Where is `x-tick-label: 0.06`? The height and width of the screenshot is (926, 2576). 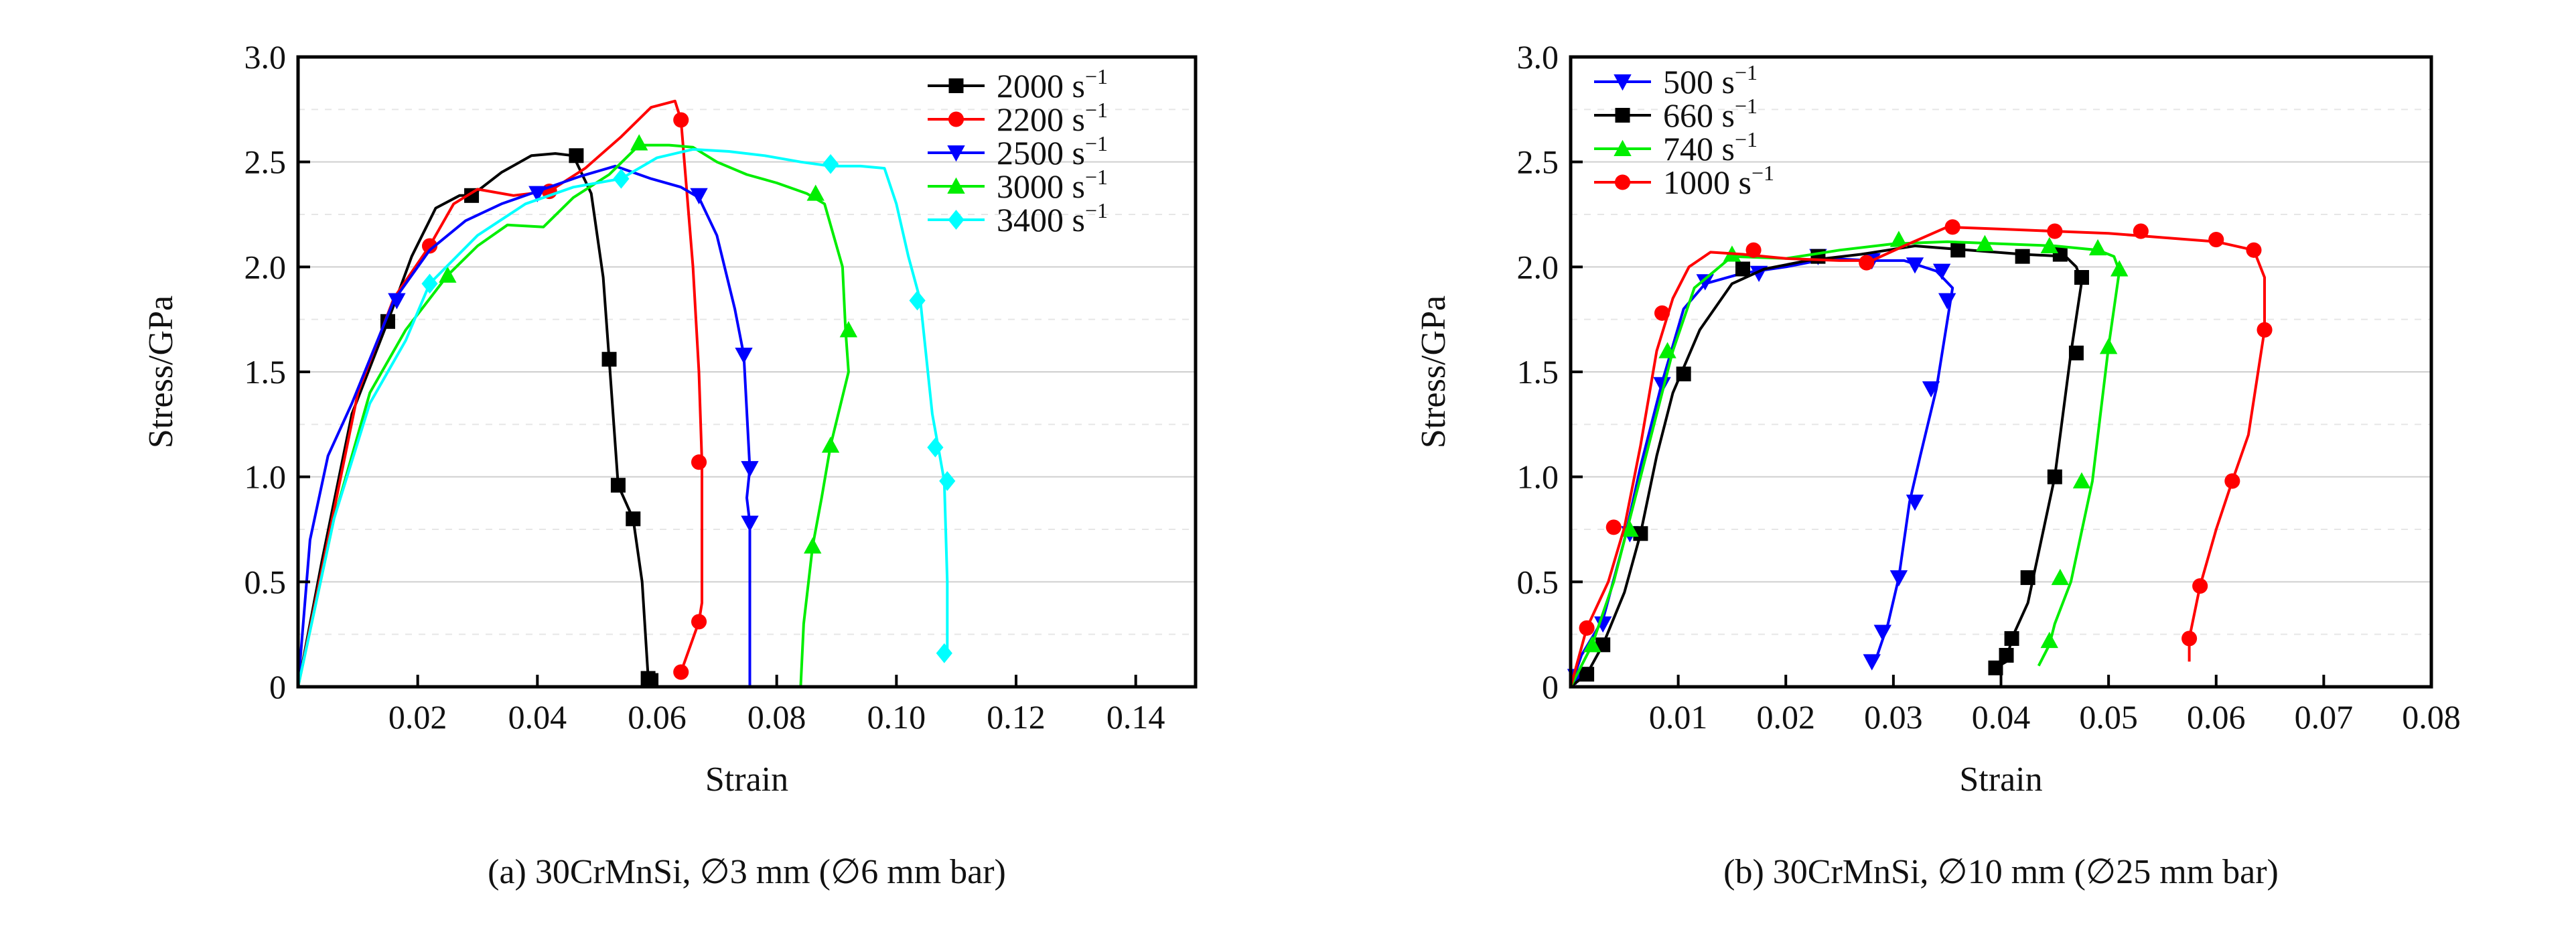
x-tick-label: 0.06 is located at coordinates (657, 717).